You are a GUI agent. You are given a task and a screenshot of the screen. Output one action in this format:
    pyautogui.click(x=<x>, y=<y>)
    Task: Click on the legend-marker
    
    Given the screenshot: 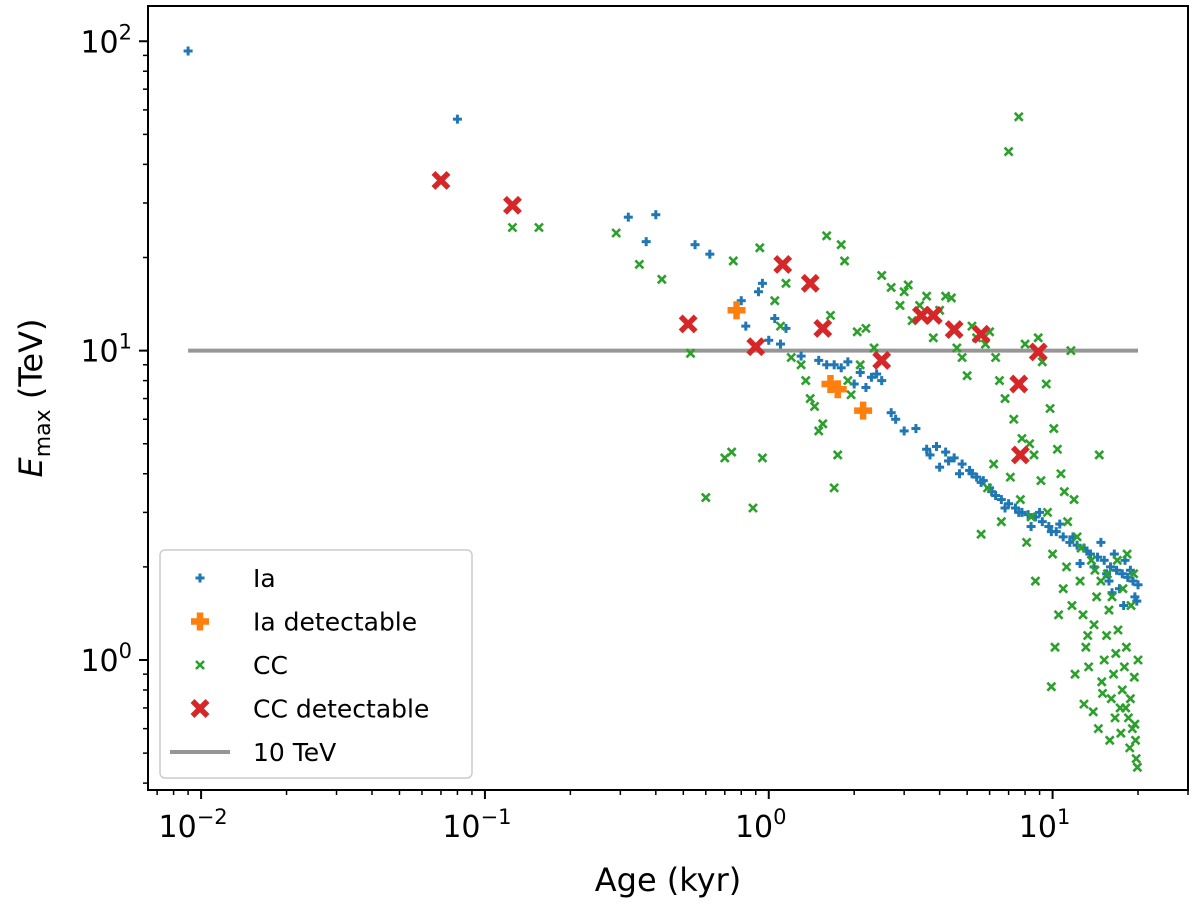 What is the action you would take?
    pyautogui.click(x=200, y=708)
    